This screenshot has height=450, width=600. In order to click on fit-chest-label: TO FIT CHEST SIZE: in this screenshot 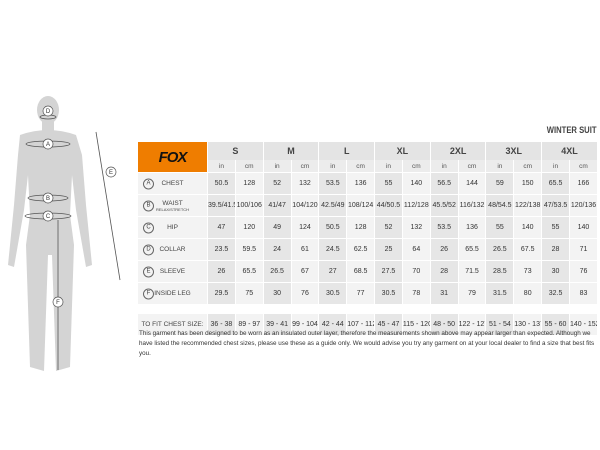, I will do `click(172, 324)`.